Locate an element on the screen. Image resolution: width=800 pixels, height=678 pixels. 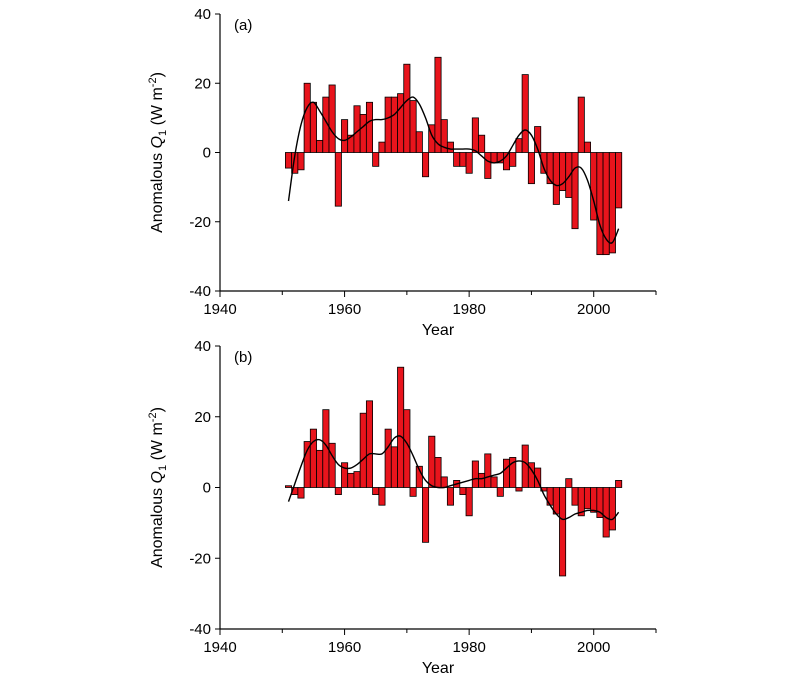
bar-1972 is located at coordinates (419, 142).